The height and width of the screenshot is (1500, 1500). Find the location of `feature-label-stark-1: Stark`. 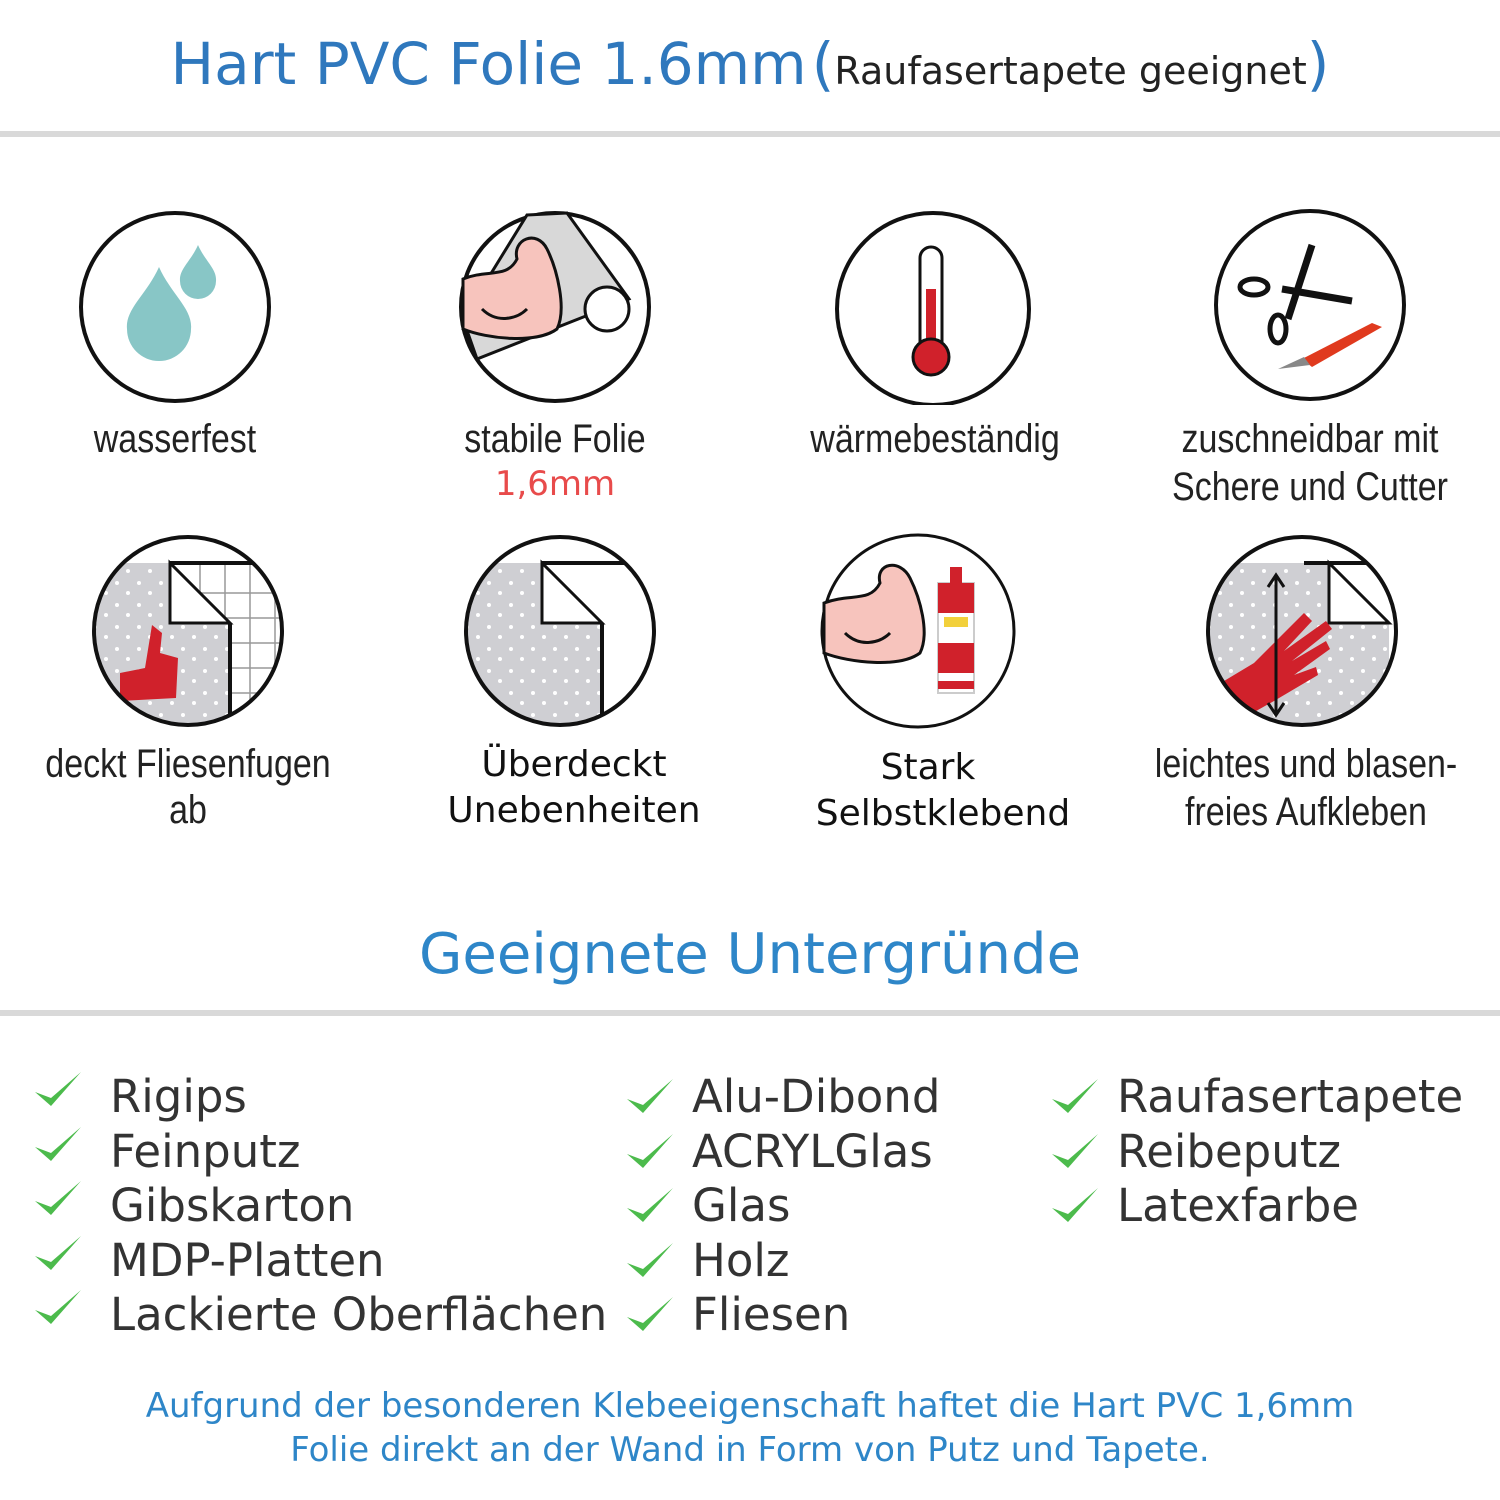

feature-label-stark-1: Stark is located at coordinates (928, 767).